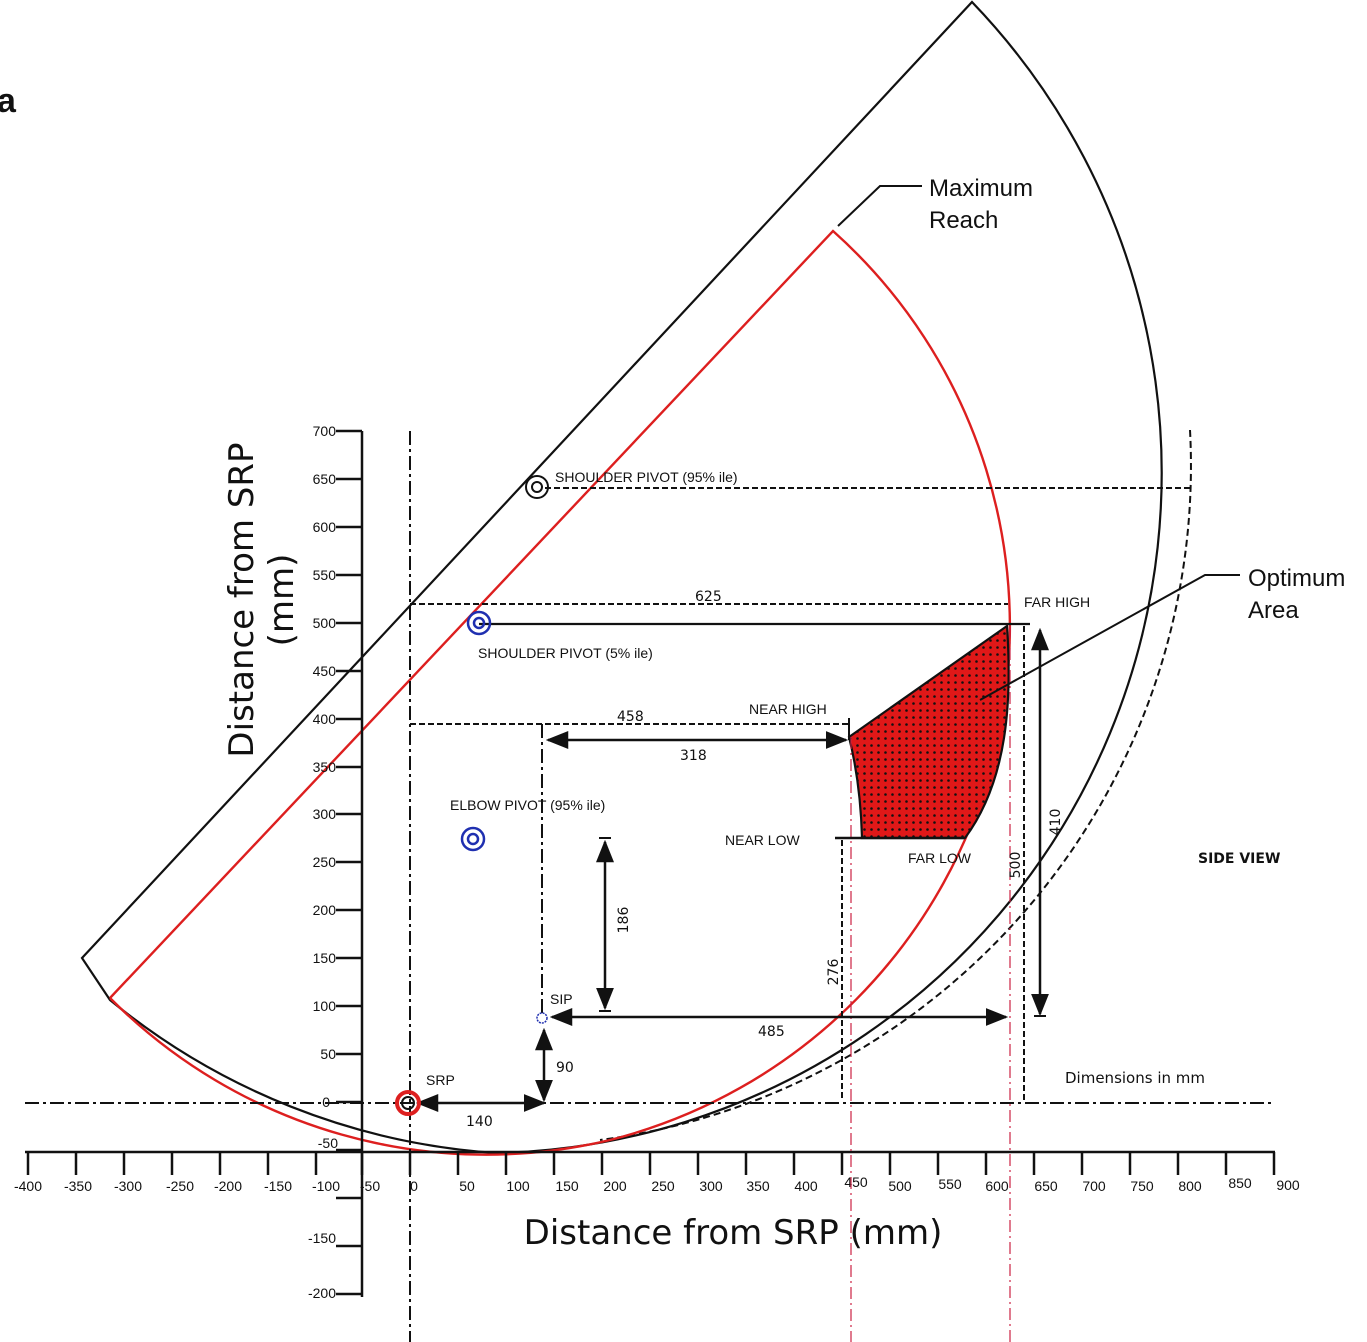  Describe the element at coordinates (325, 479) in the screenshot. I see `y-tick: 650` at that location.